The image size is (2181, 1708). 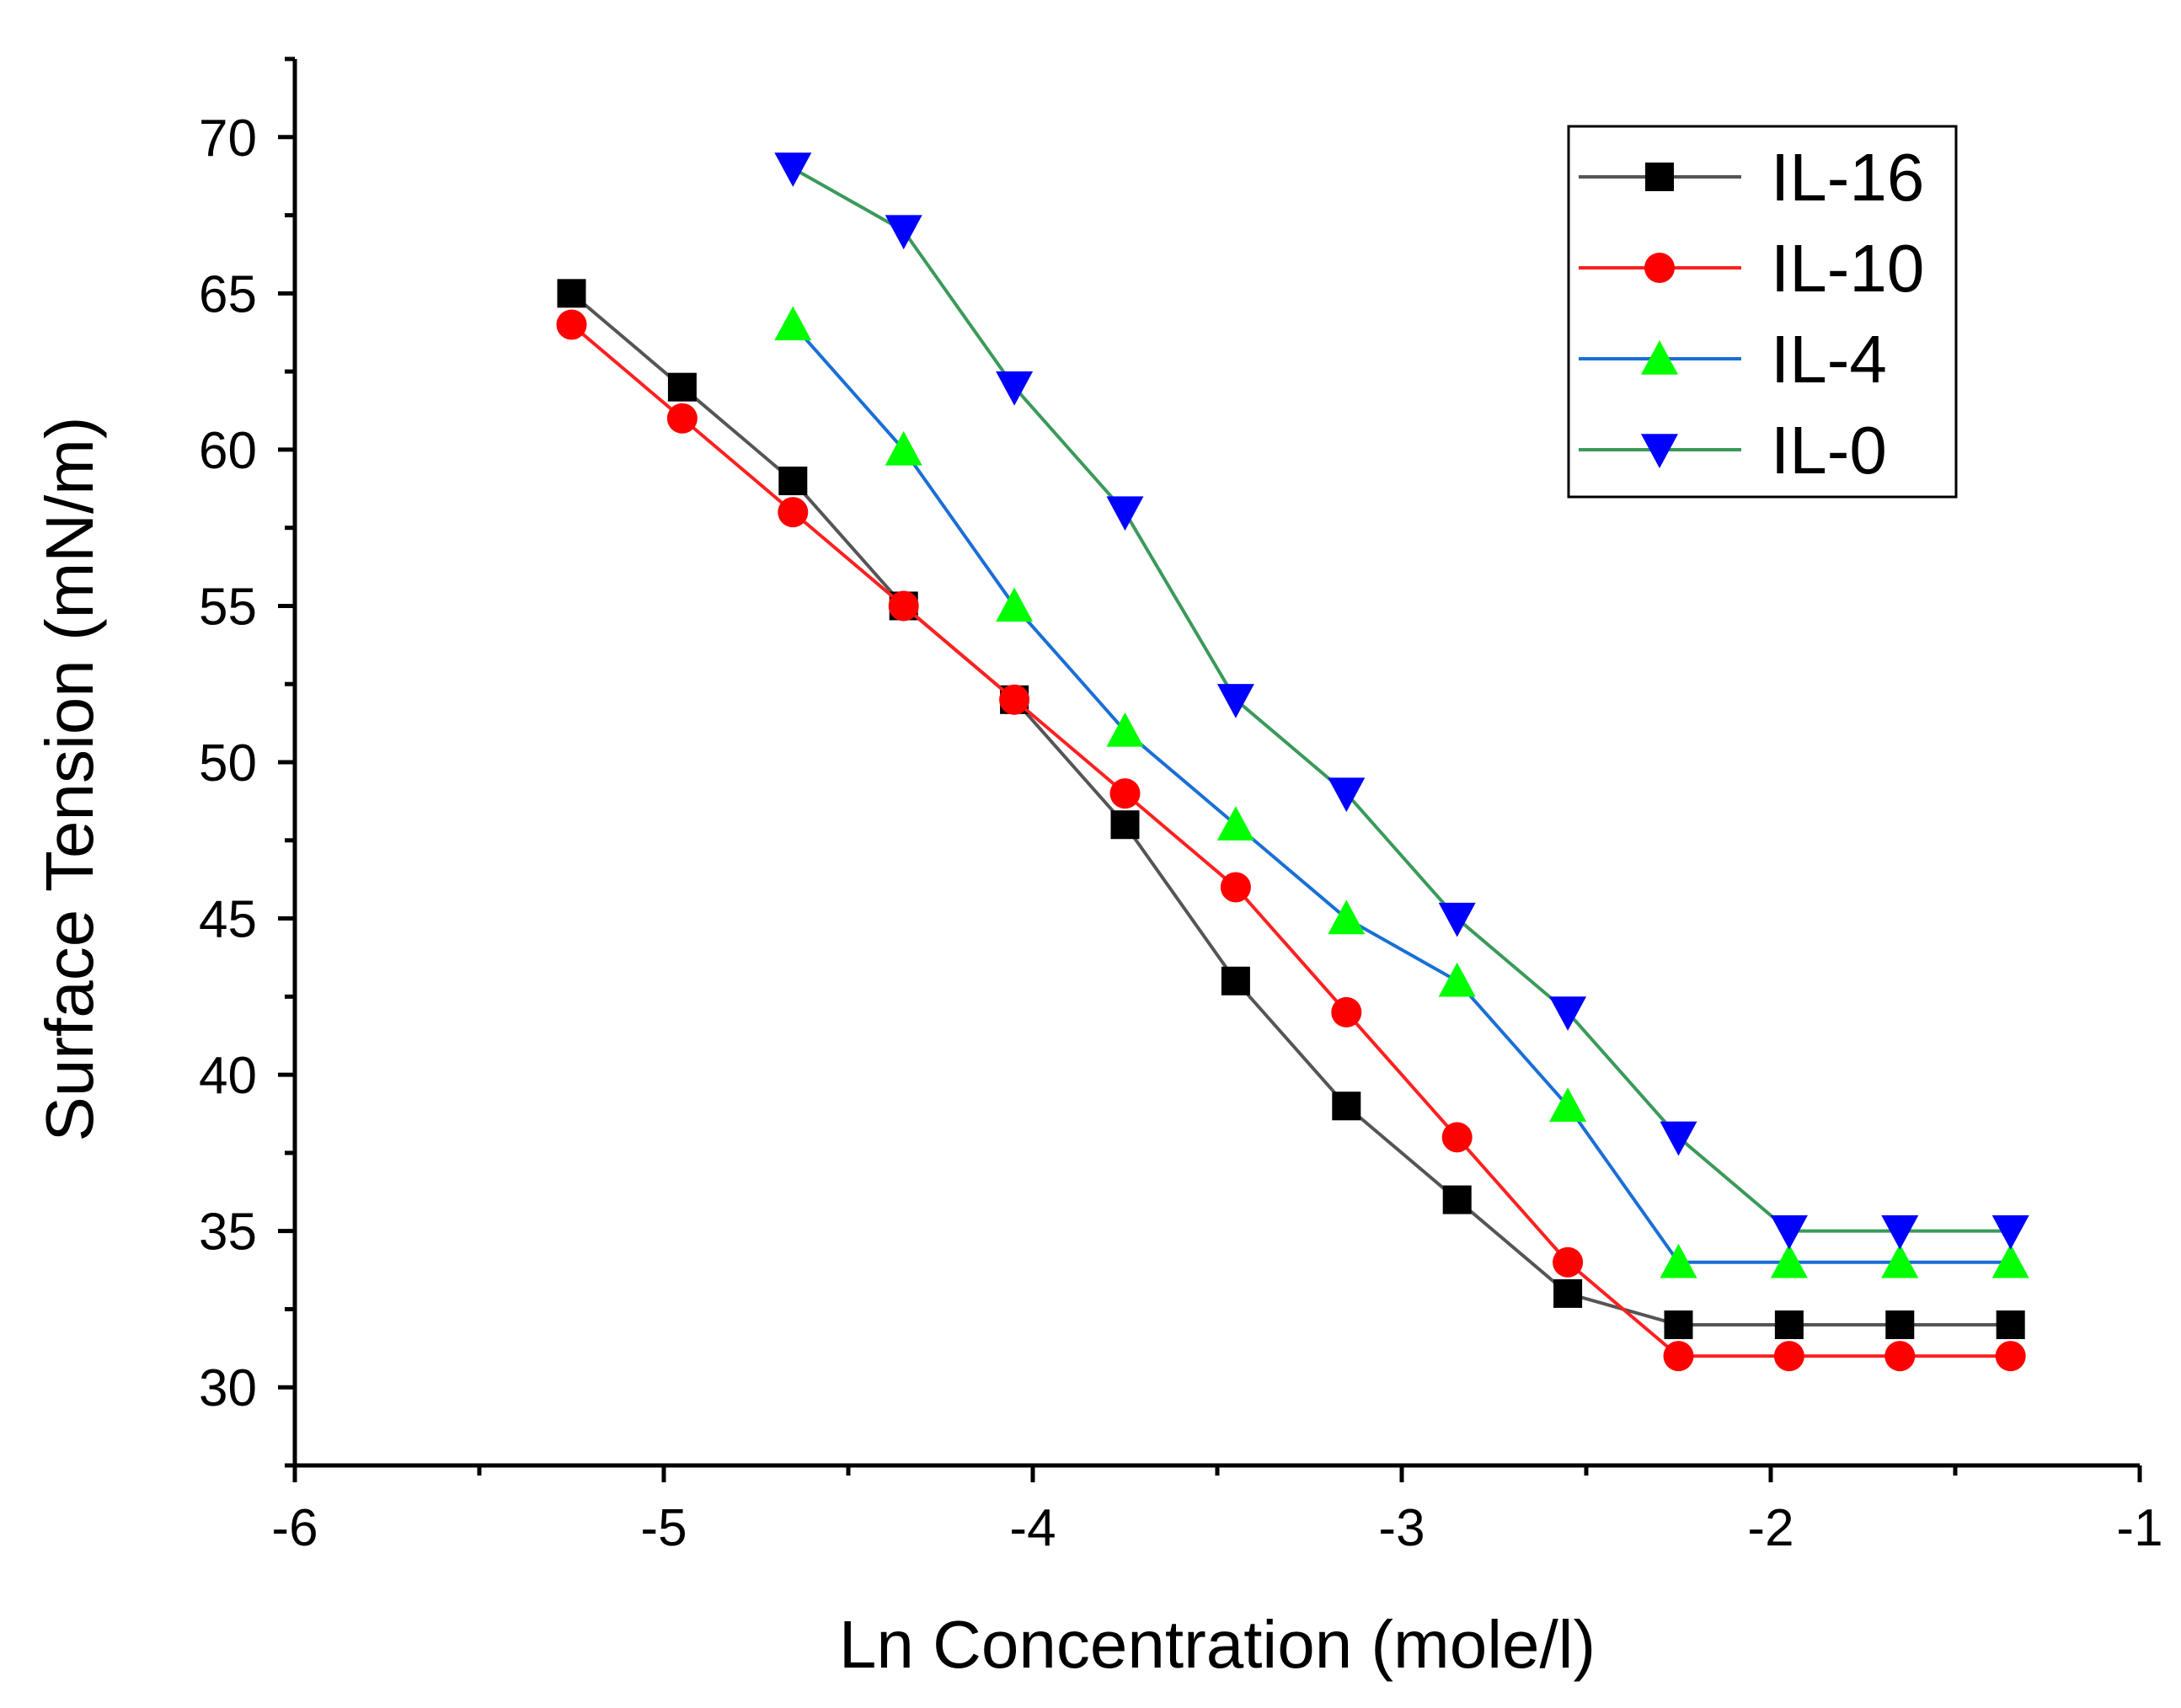 I want to click on x-axis-title: Ln Concentration (mole/l), so click(x=1217, y=1644).